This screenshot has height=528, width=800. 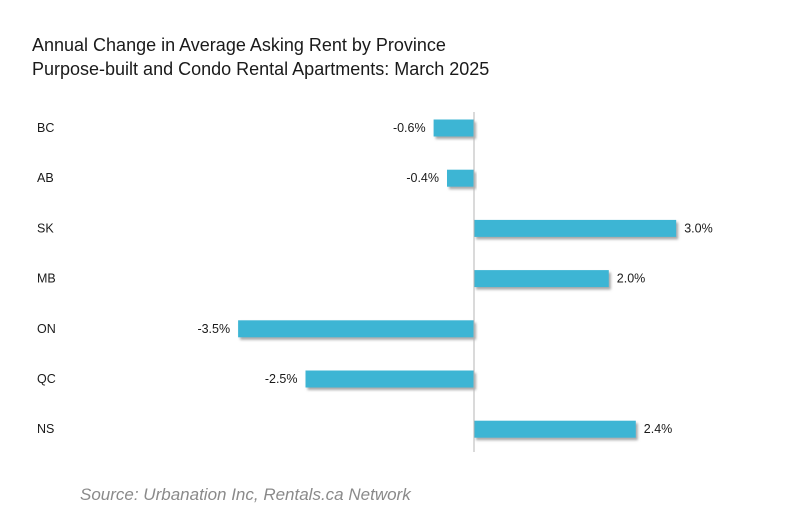 I want to click on bar-ab, so click(x=460, y=178).